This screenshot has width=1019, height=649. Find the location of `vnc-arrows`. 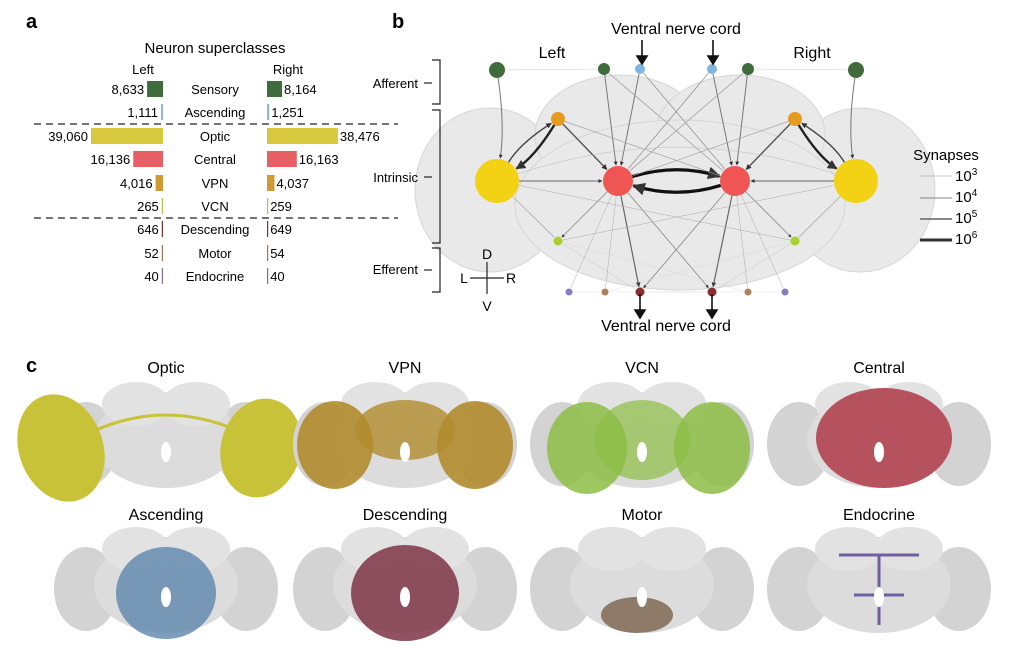

vnc-arrows is located at coordinates (676, 180).